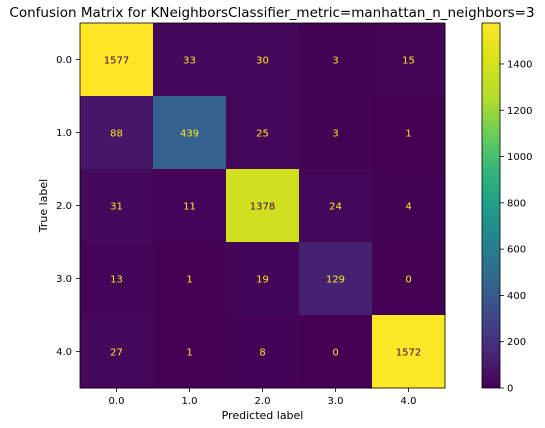 The height and width of the screenshot is (428, 545). Describe the element at coordinates (64, 206) in the screenshot. I see `y-tick-label: 2.0` at that location.